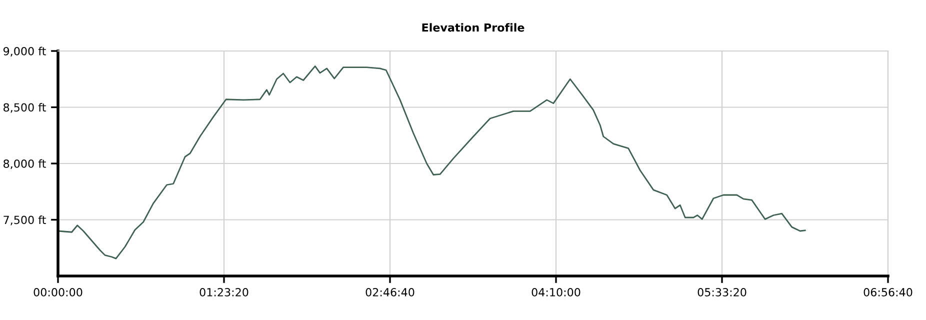 Image resolution: width=926 pixels, height=320 pixels. What do you see at coordinates (473, 27) in the screenshot?
I see `chart-title: Elevation Profile` at bounding box center [473, 27].